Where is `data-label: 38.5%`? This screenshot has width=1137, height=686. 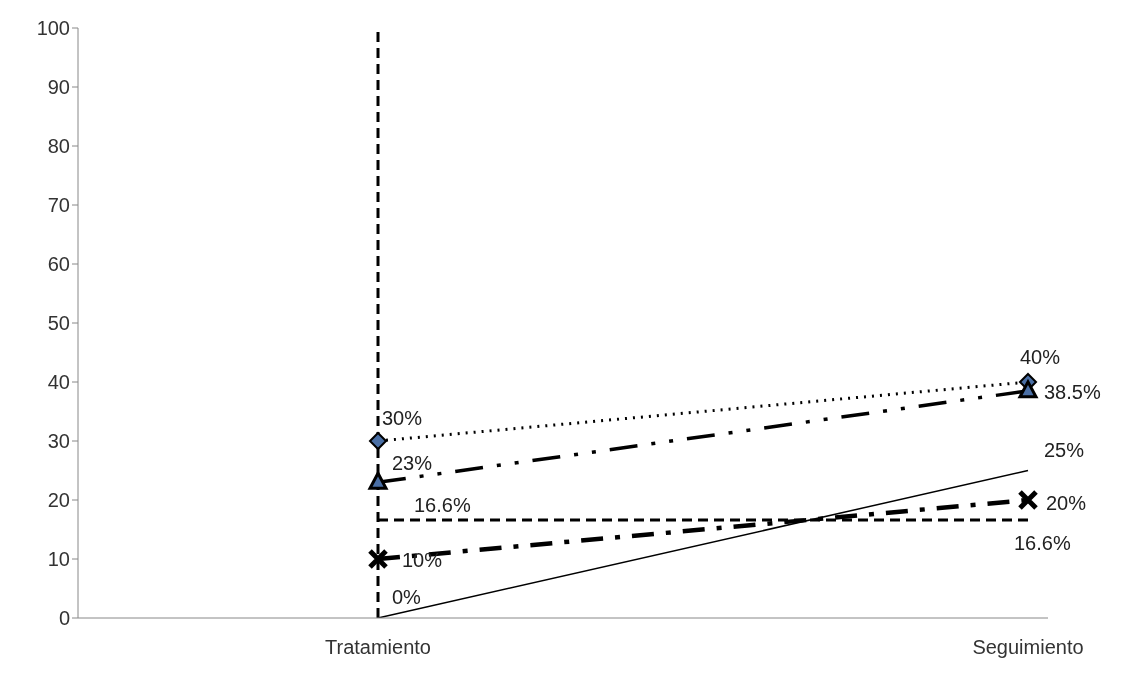 data-label: 38.5% is located at coordinates (1072, 391).